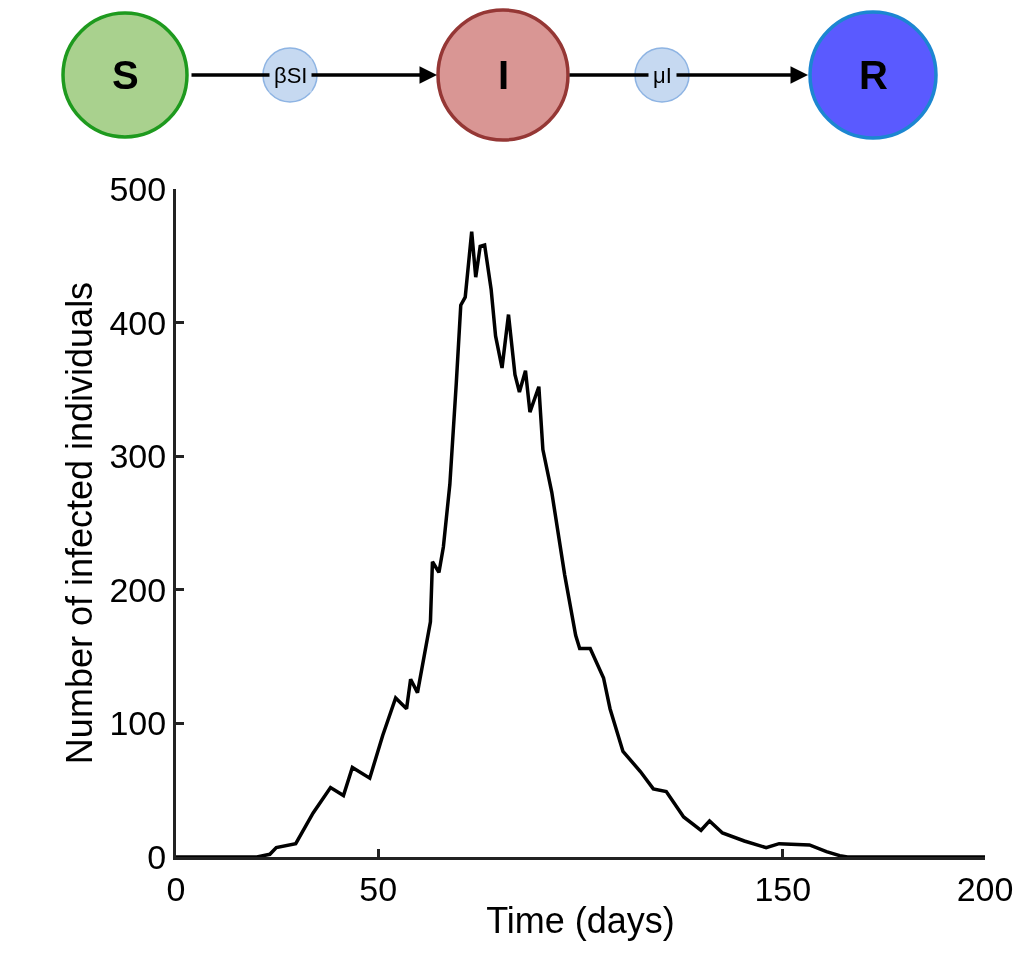 This screenshot has height=968, width=1028. What do you see at coordinates (662, 75) in the screenshot?
I see `text: μI` at bounding box center [662, 75].